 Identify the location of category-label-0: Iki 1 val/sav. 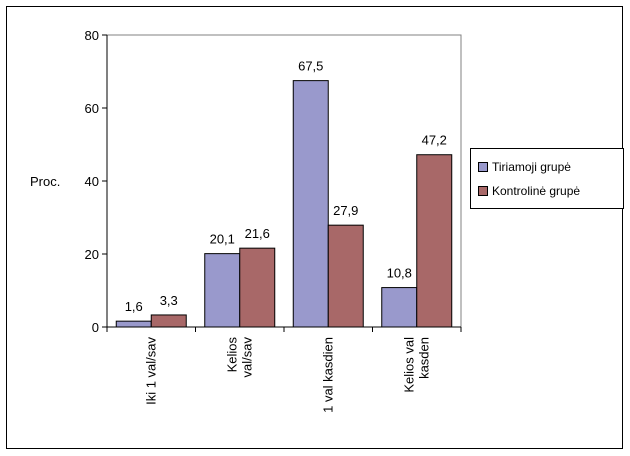
(150, 371).